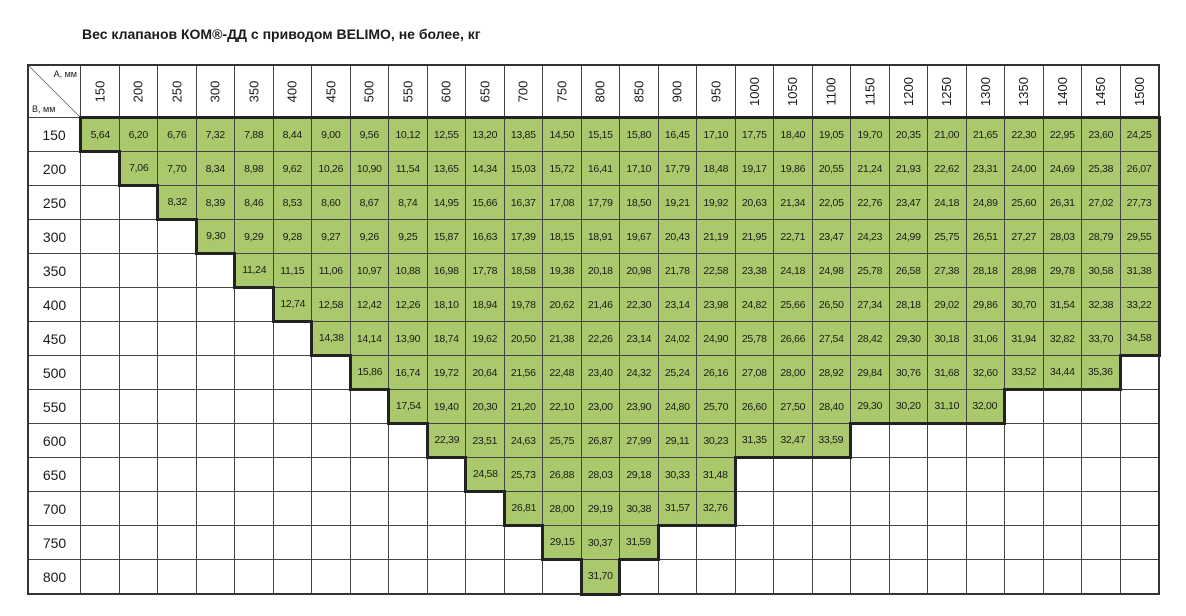  What do you see at coordinates (831, 168) in the screenshot?
I see `weight-cell: 20,55` at bounding box center [831, 168].